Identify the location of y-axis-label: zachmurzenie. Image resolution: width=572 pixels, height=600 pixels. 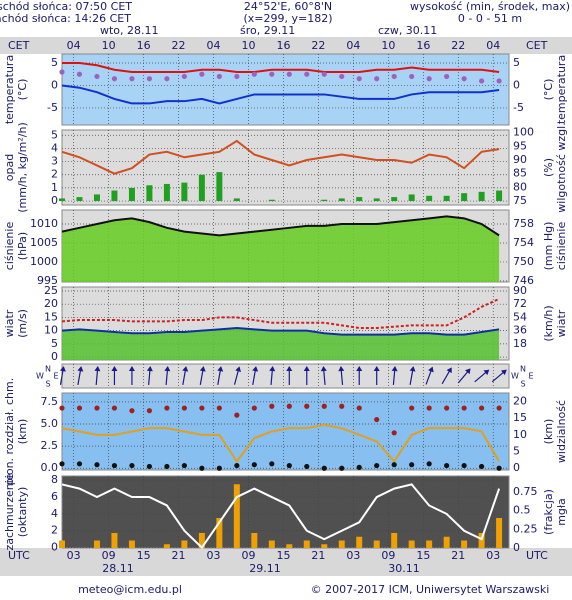
(9, 511).